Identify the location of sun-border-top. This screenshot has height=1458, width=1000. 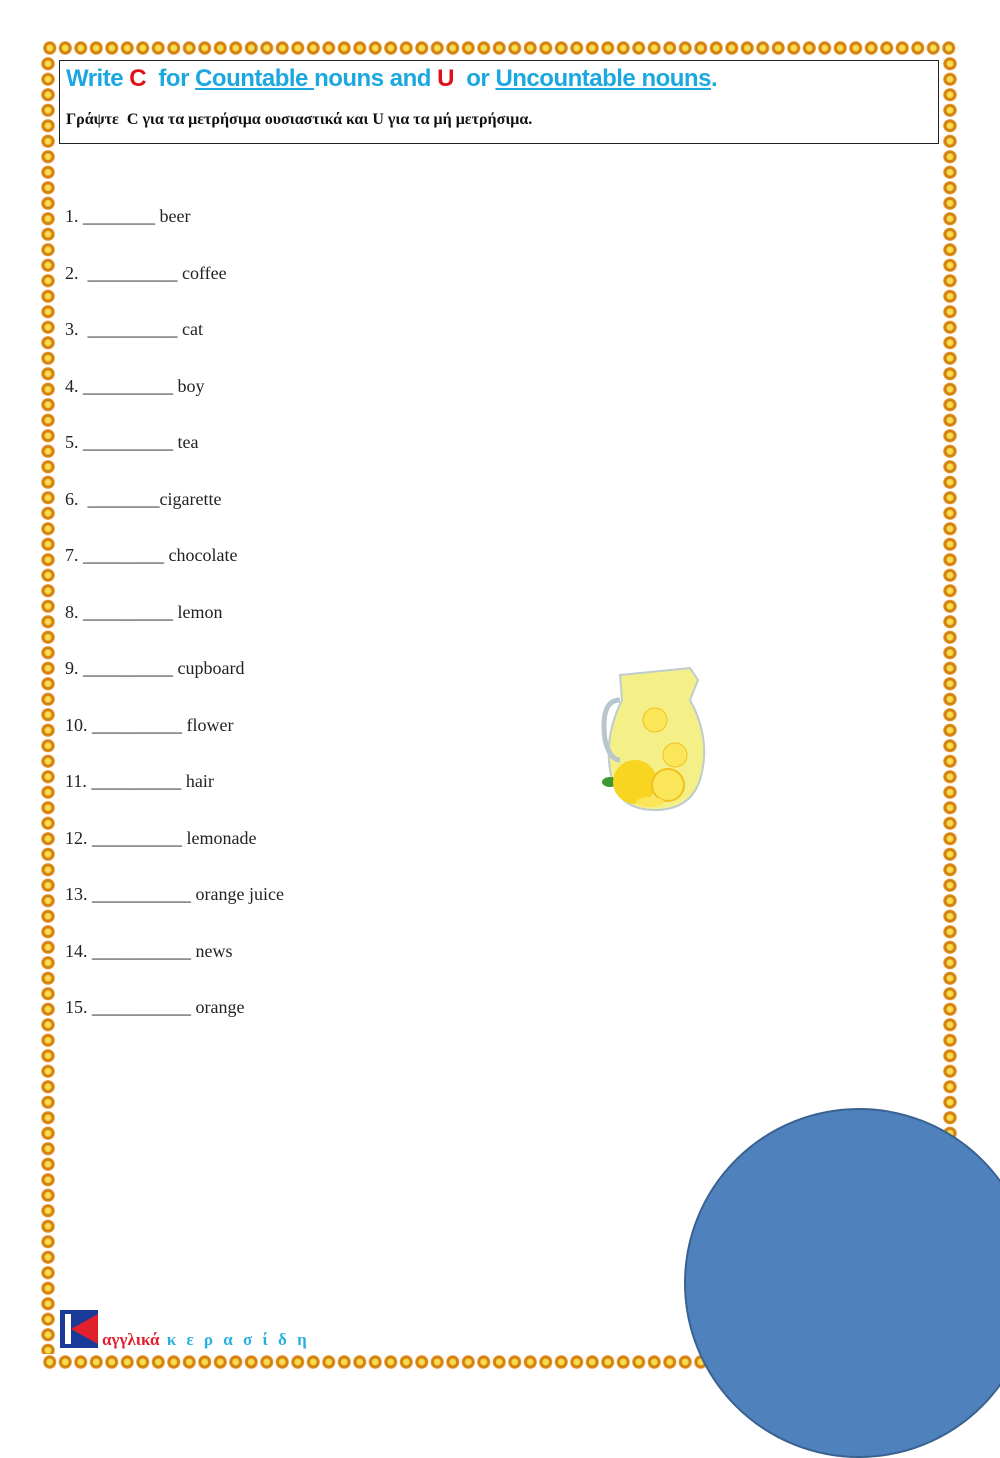
(500, 48).